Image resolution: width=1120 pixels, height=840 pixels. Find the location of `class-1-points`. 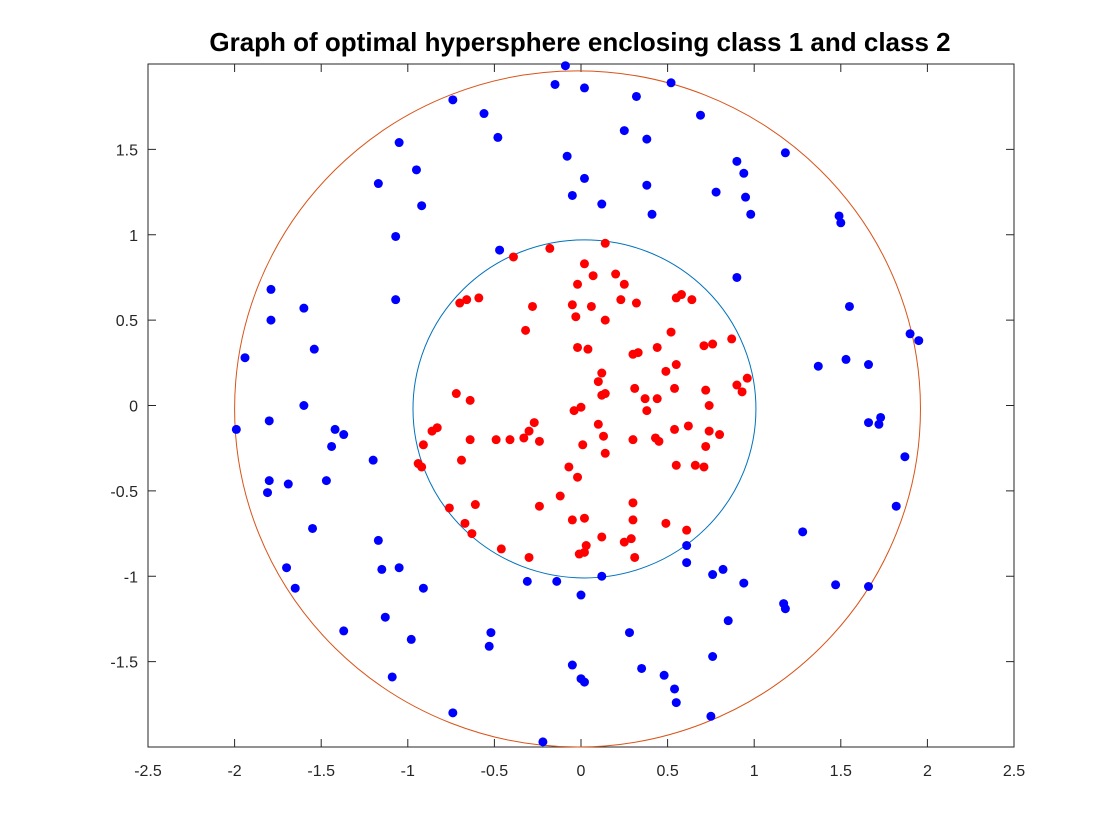

class-1-points is located at coordinates (582, 400).